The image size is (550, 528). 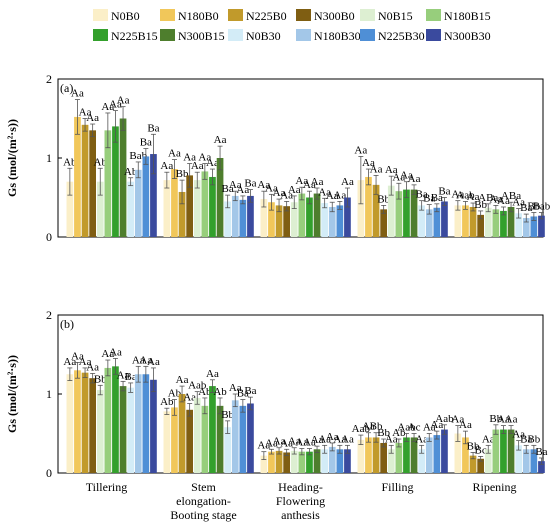 What do you see at coordinates (257, 16) in the screenshot?
I see `legend-item: N225B0` at bounding box center [257, 16].